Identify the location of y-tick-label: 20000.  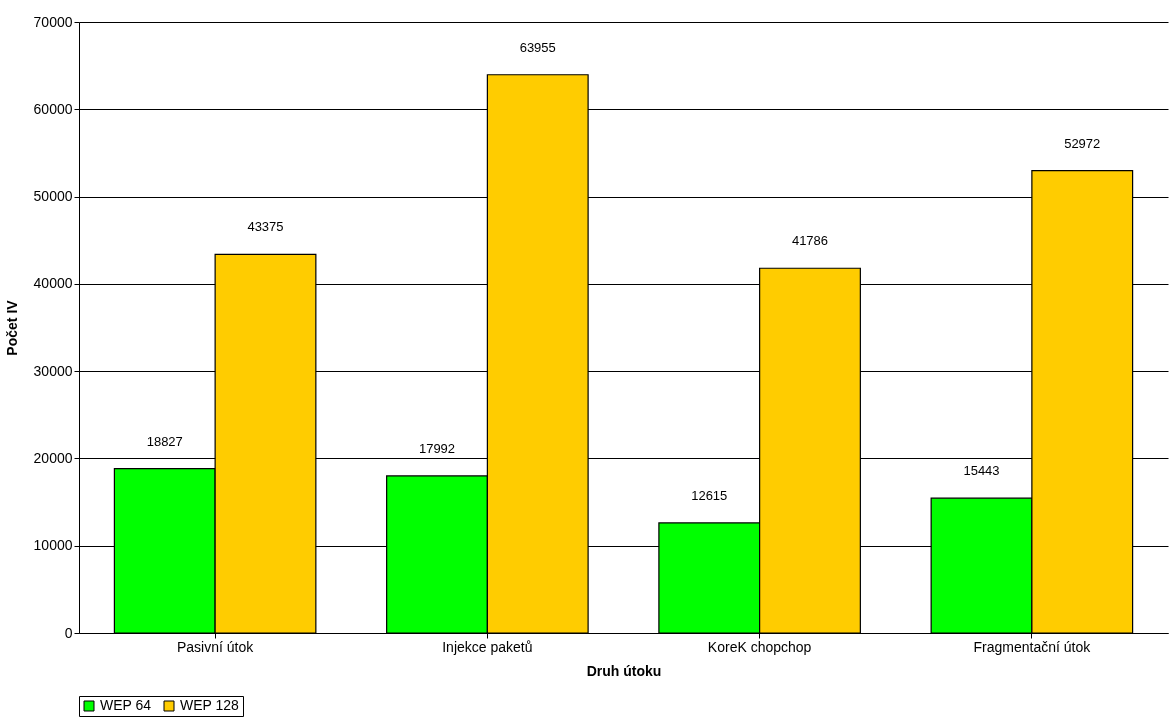
(53, 457).